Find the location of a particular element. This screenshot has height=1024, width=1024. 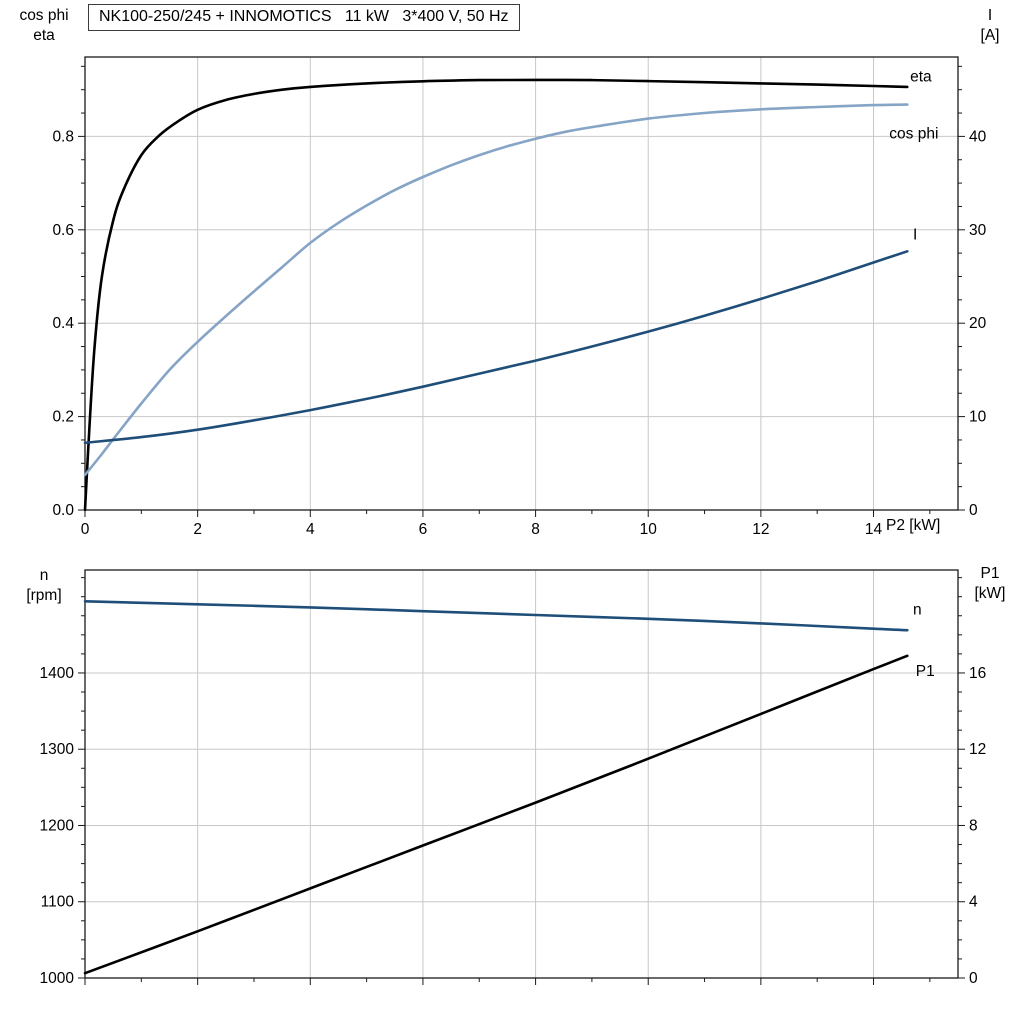

svg-text: 20 is located at coordinates (978, 323).